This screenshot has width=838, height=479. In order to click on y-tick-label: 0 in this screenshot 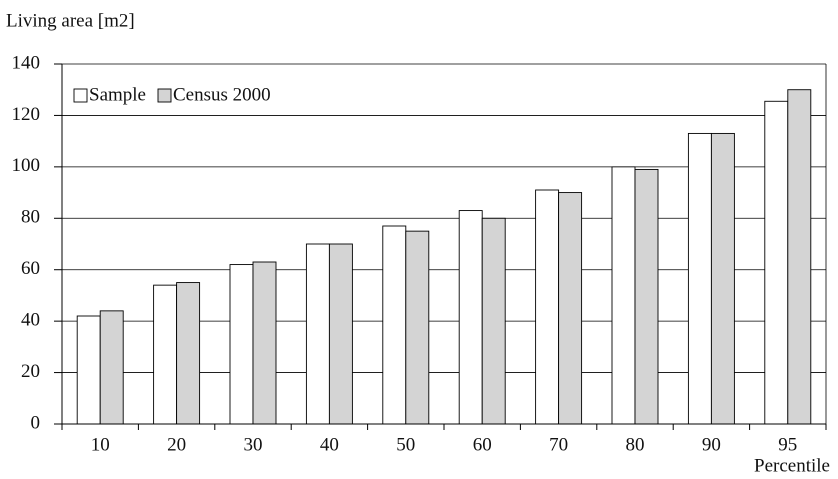, I will do `click(36, 422)`.